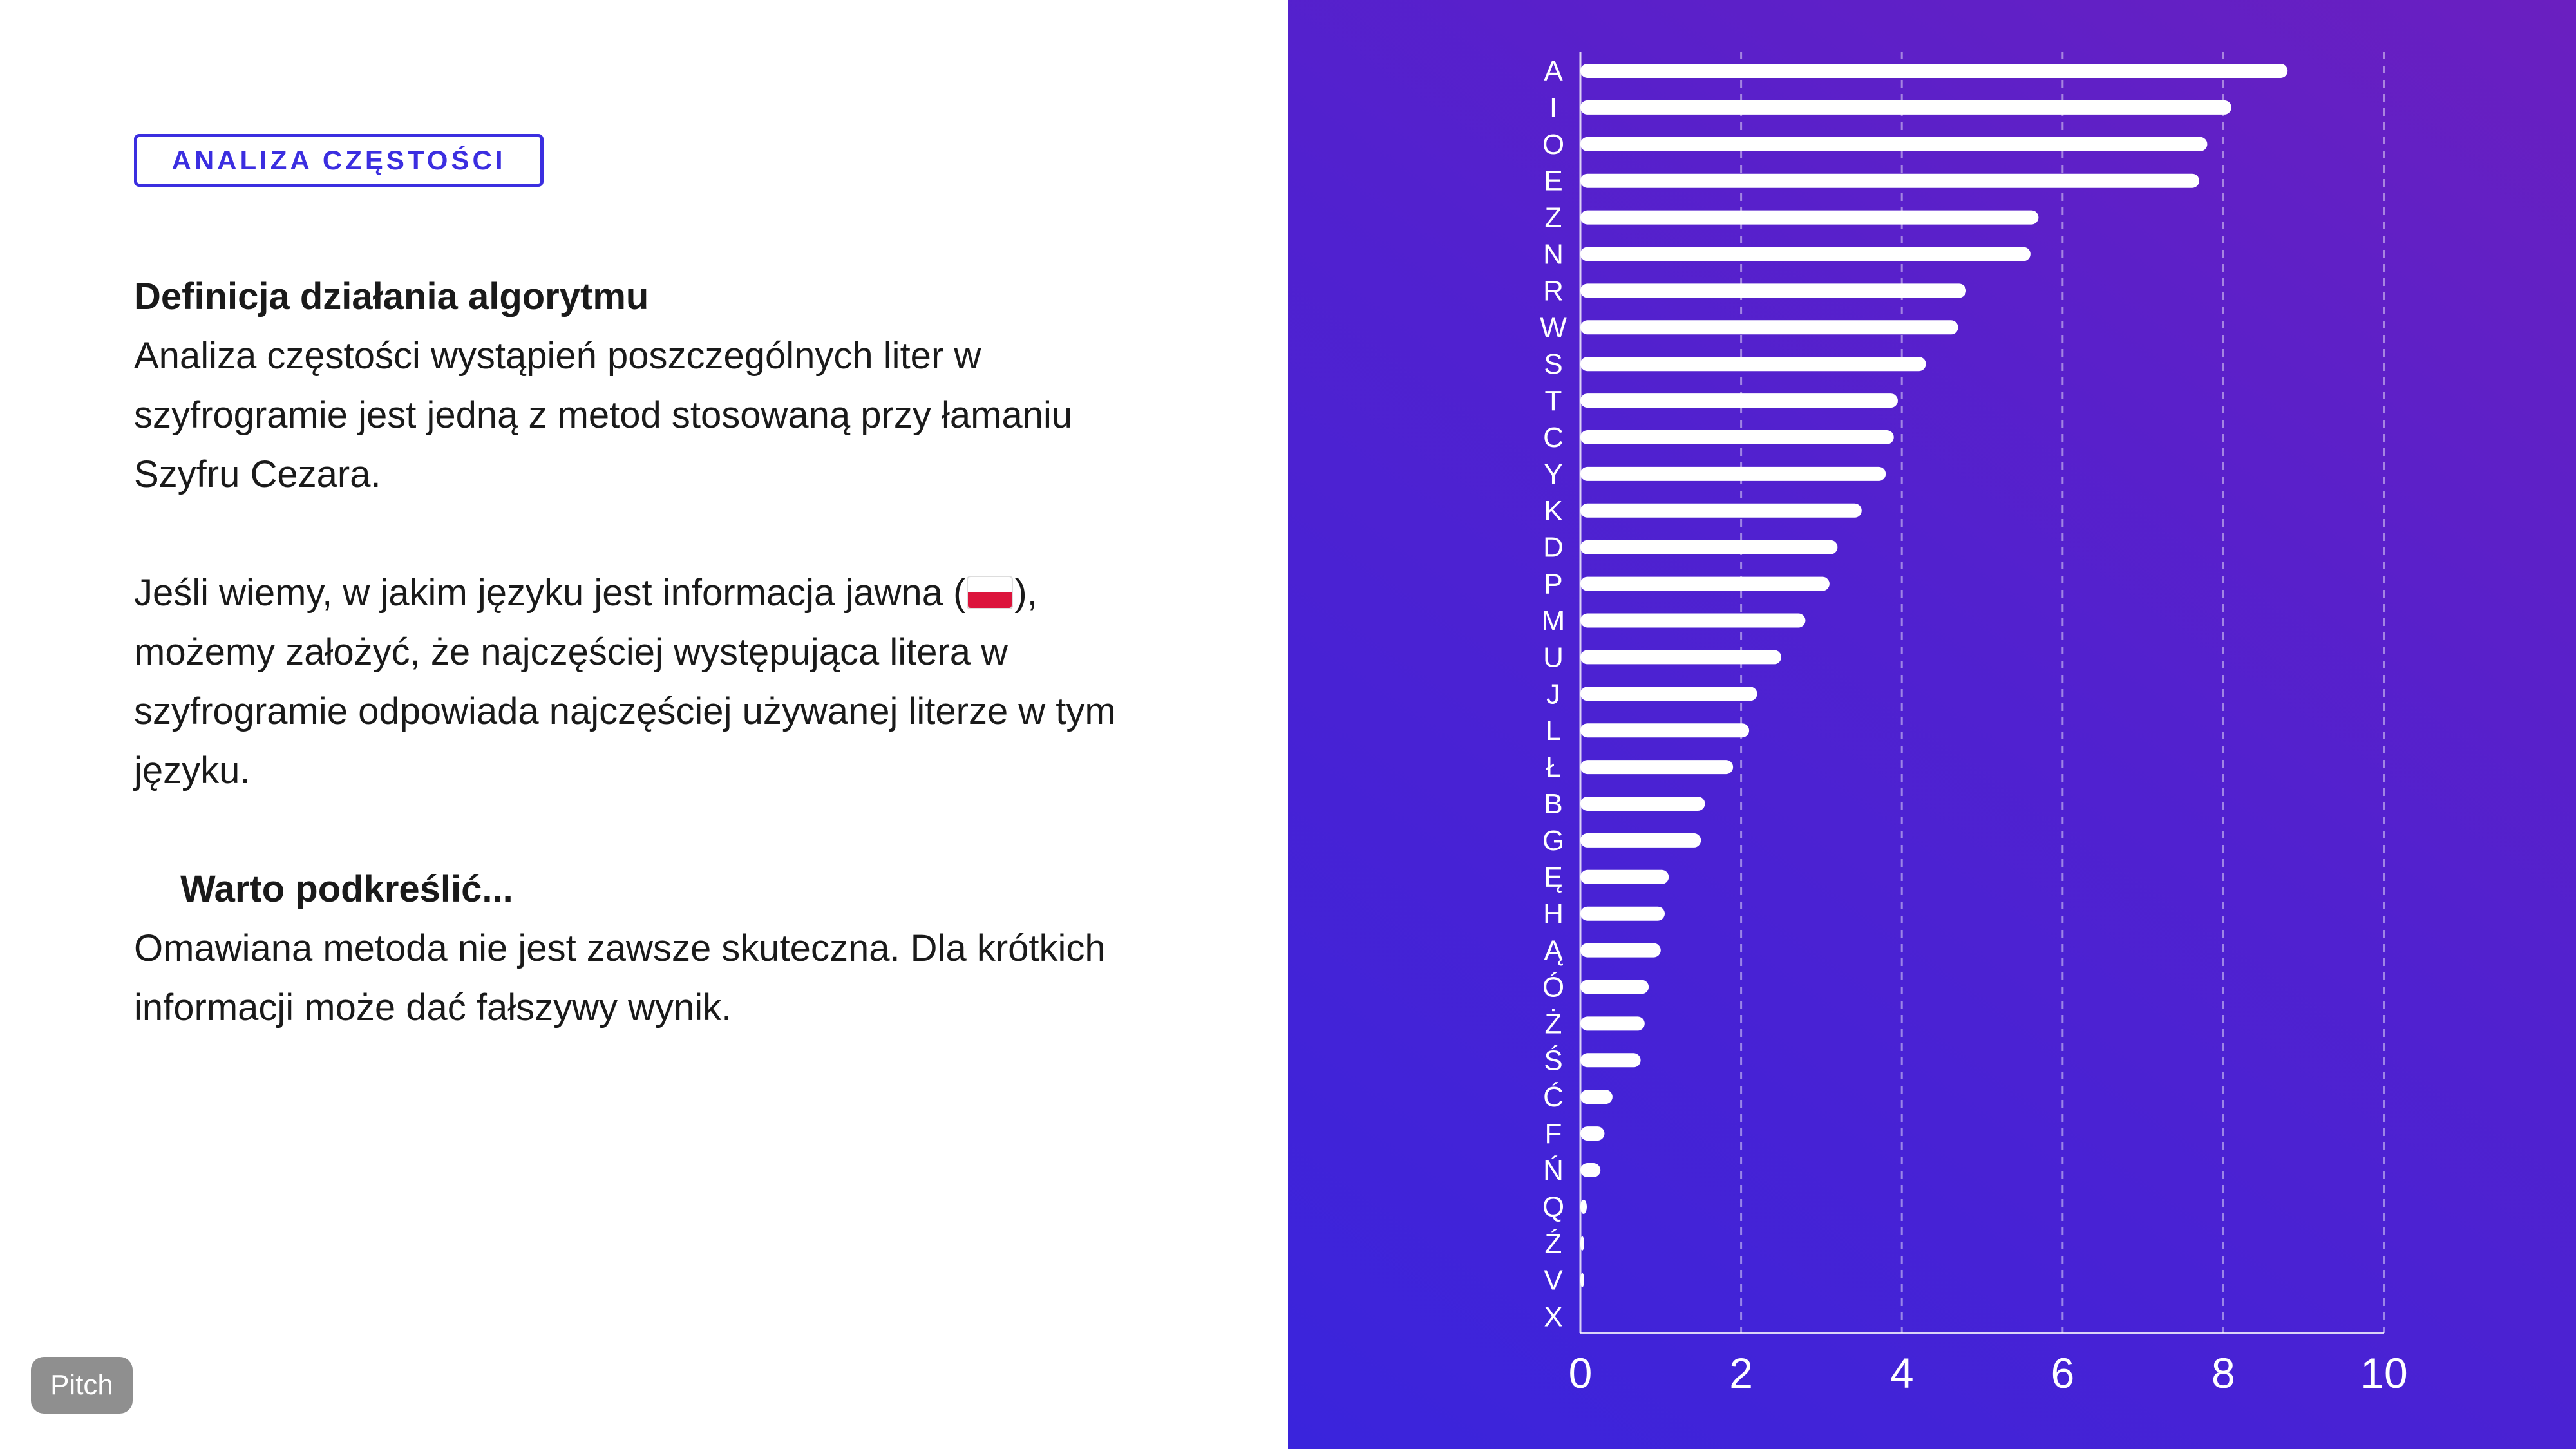  Describe the element at coordinates (1554, 291) in the screenshot. I see `category-label: R` at that location.